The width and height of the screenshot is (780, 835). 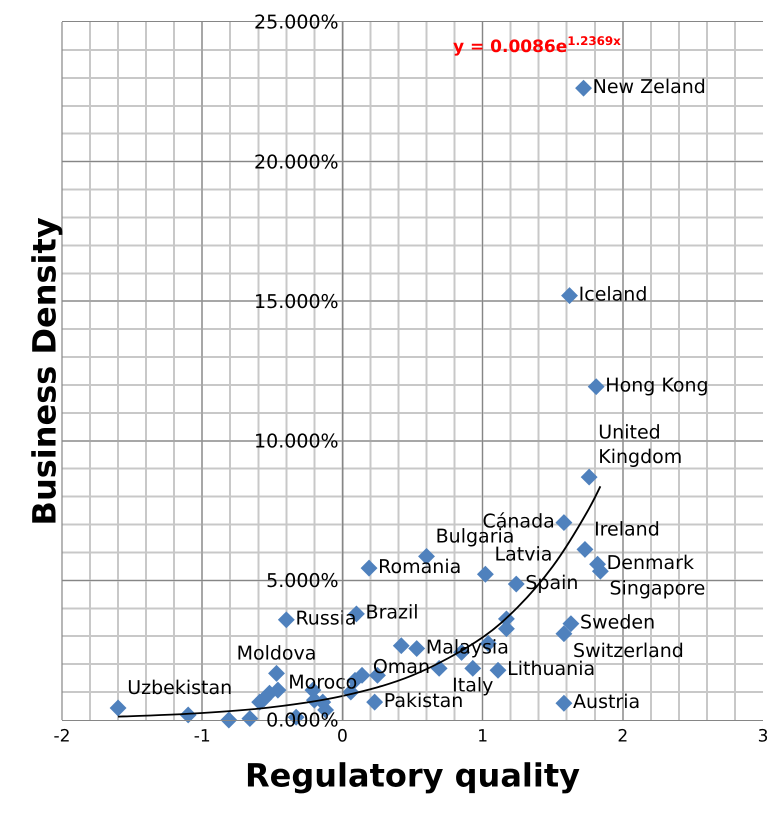 What do you see at coordinates (763, 736) in the screenshot?
I see `x-tick-label: 3` at bounding box center [763, 736].